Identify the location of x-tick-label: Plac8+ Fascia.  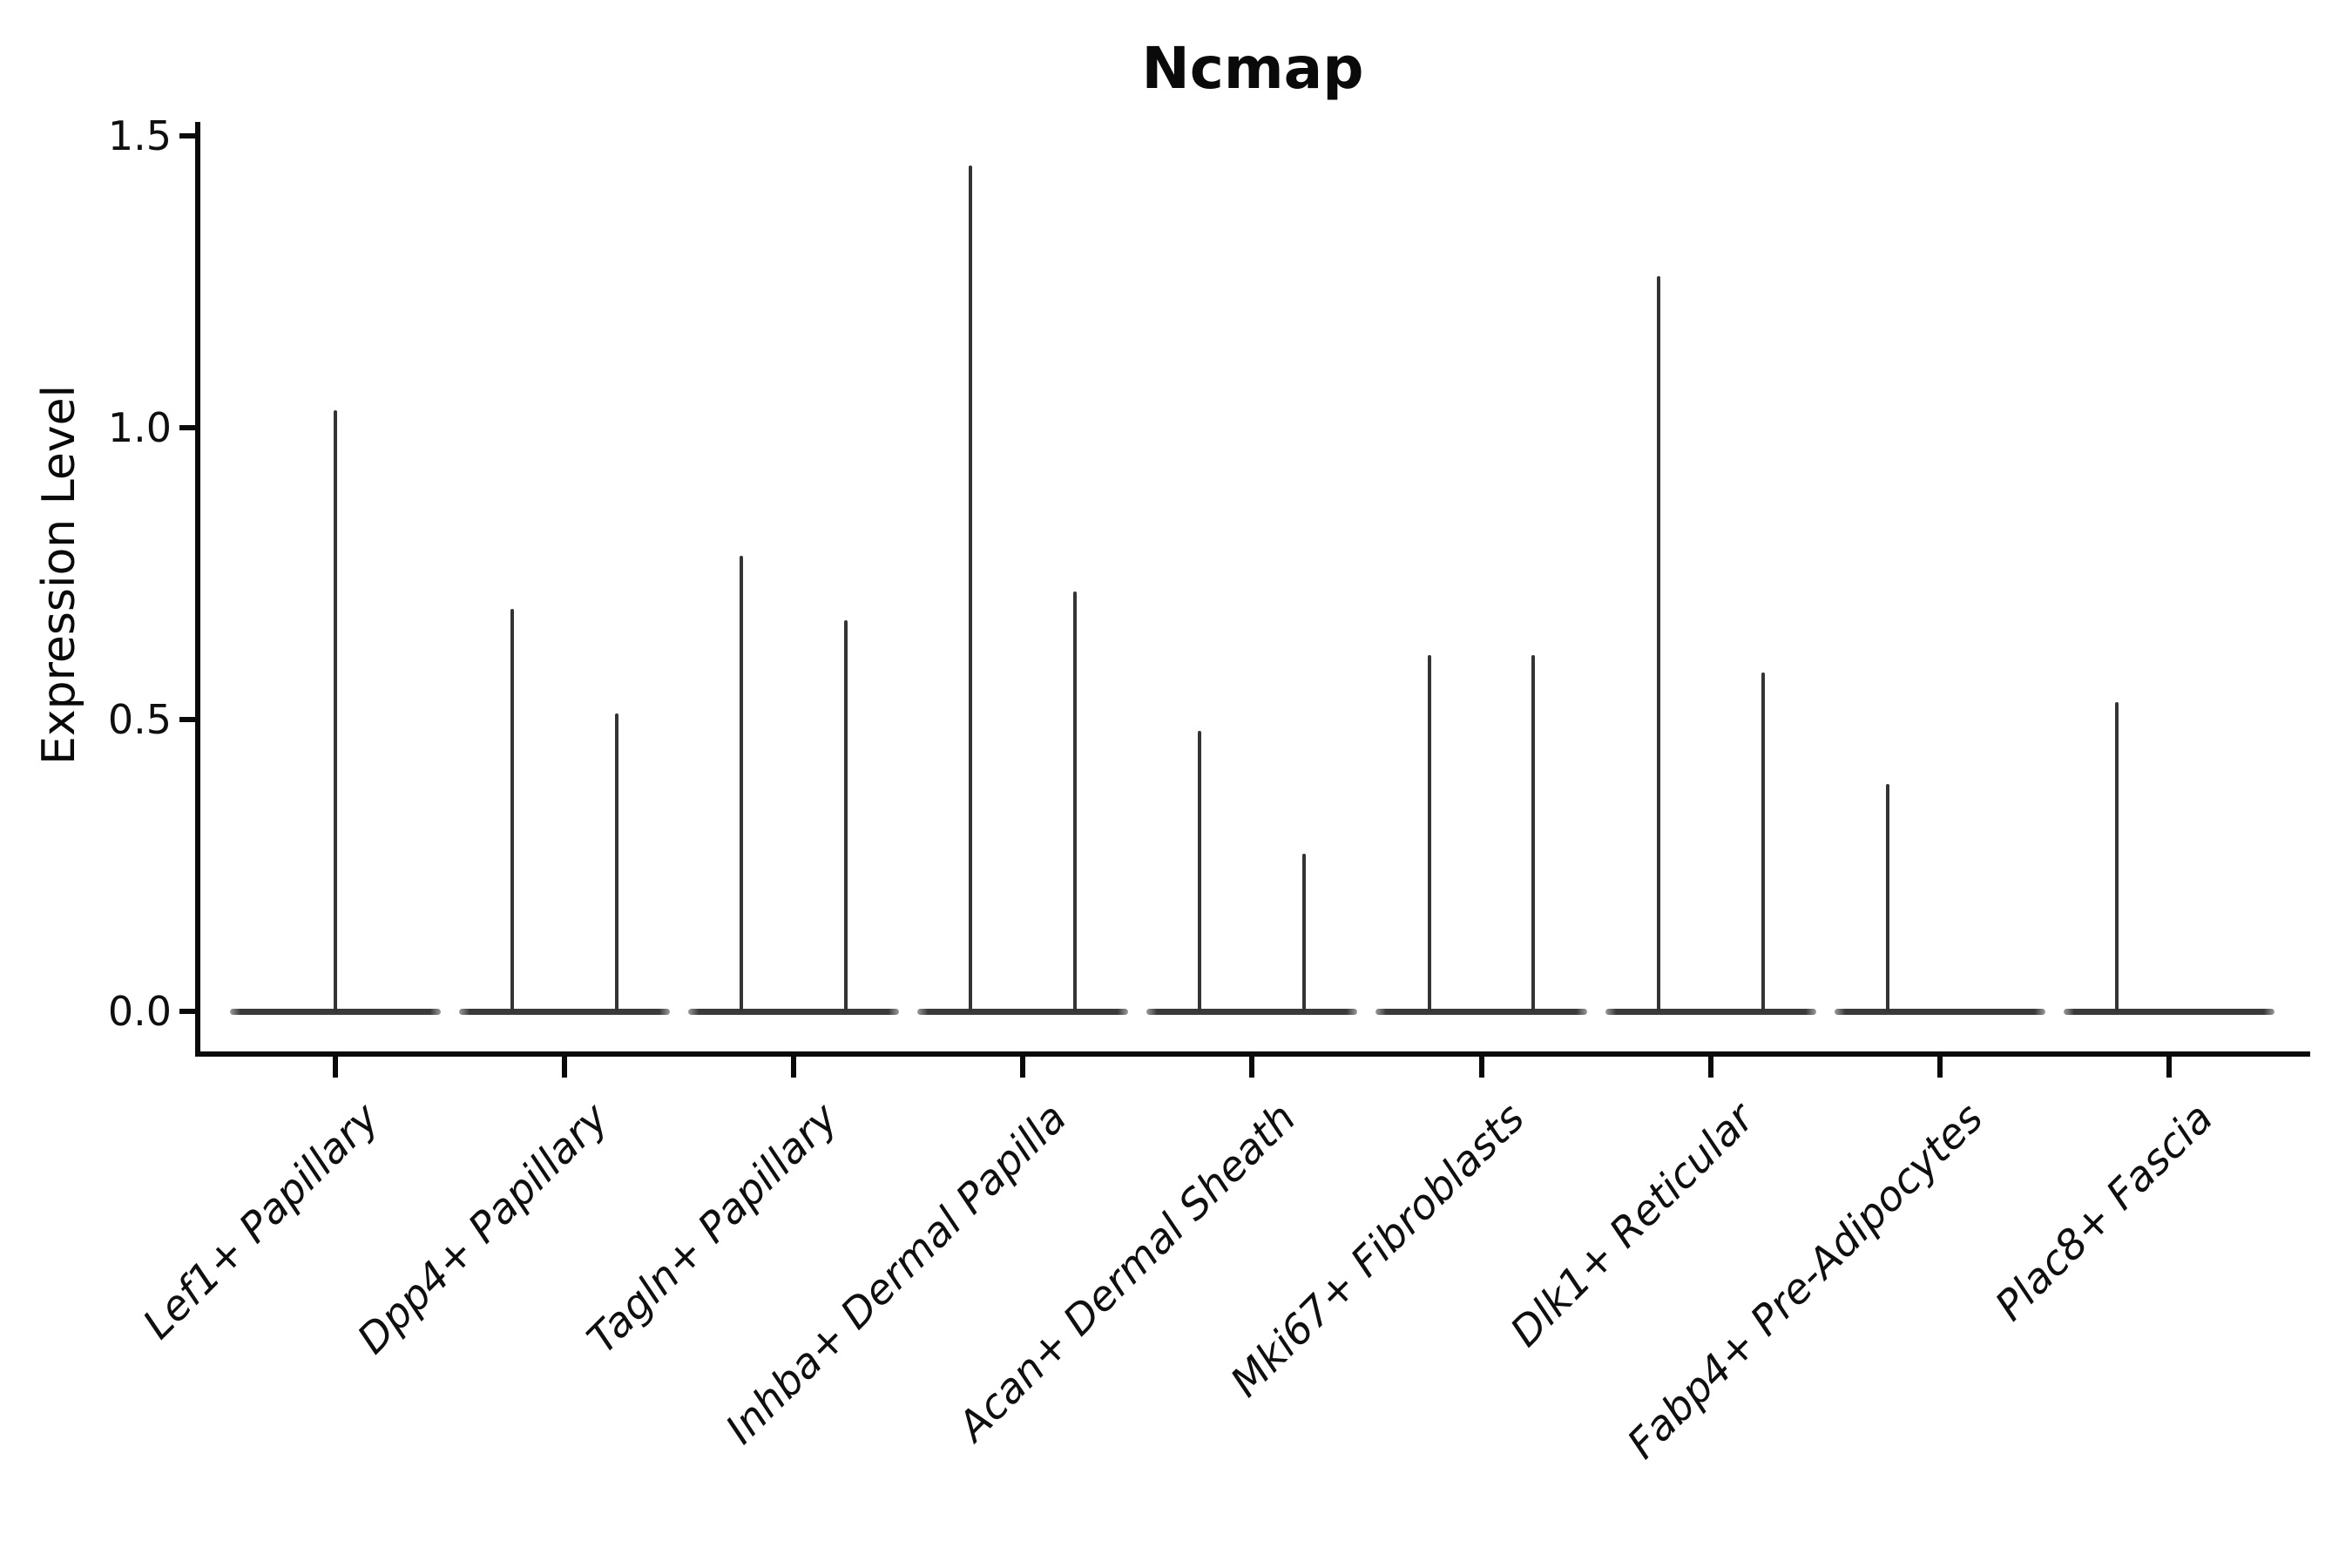
(2103, 1212).